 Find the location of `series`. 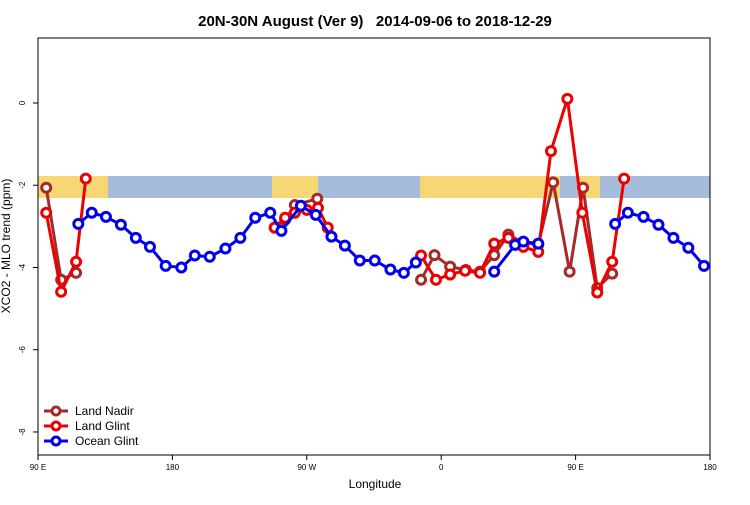

series is located at coordinates (391, 239).